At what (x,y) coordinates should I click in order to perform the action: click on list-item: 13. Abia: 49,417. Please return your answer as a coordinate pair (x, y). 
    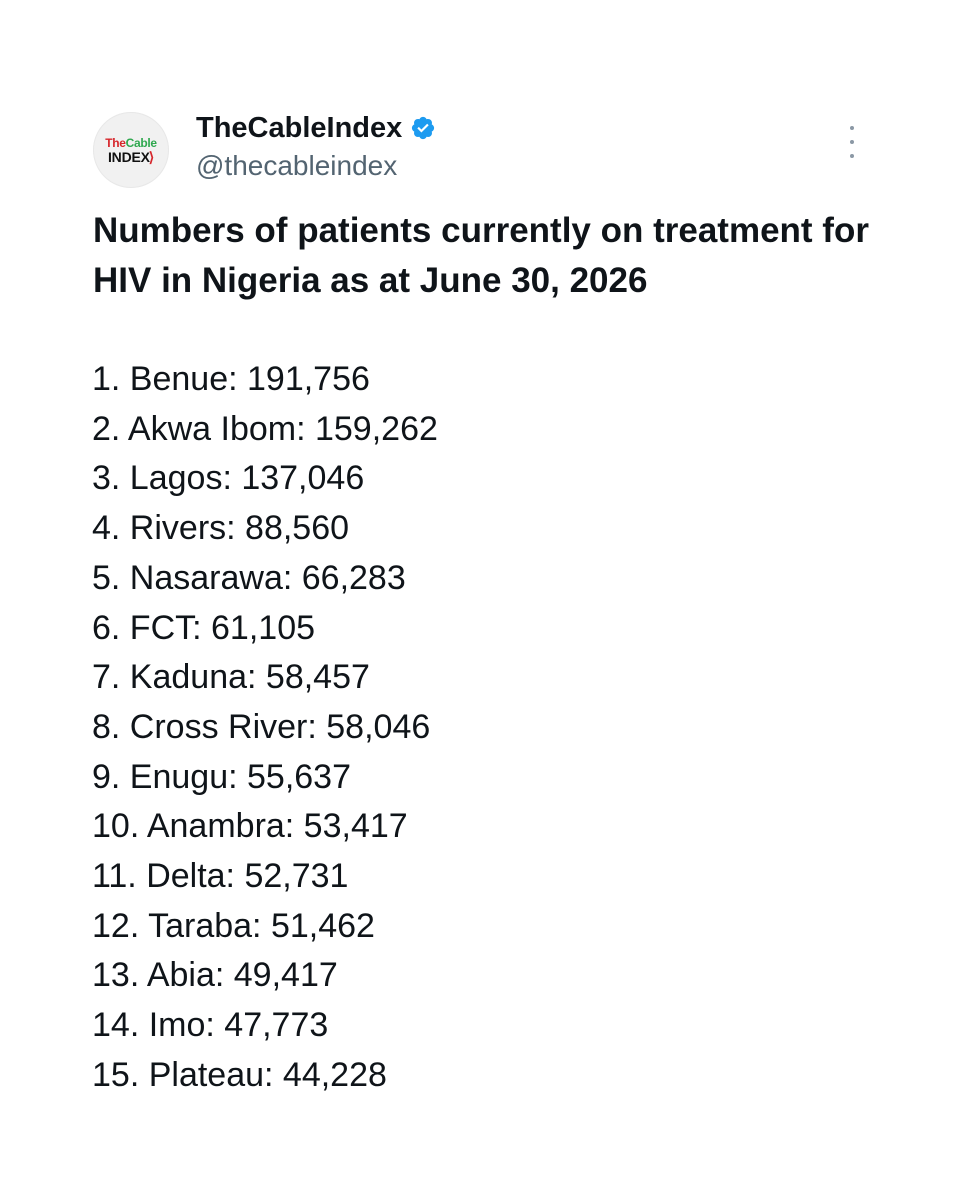
    Looking at the image, I should click on (215, 975).